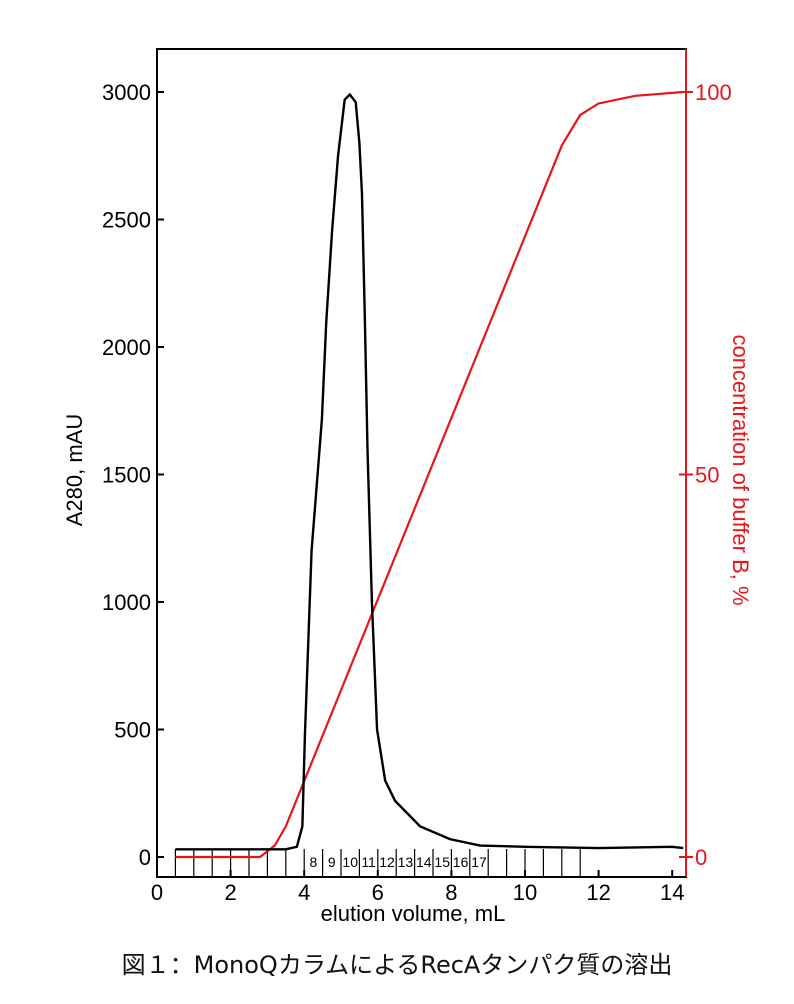 The width and height of the screenshot is (794, 1004). I want to click on fraction-label: 15, so click(442, 862).